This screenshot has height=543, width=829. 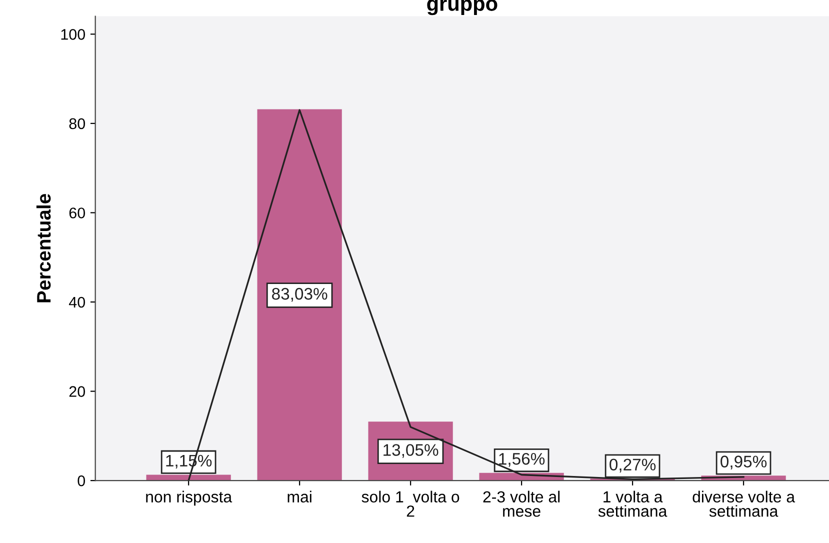 I want to click on y-tick-label: 100, so click(x=73, y=34).